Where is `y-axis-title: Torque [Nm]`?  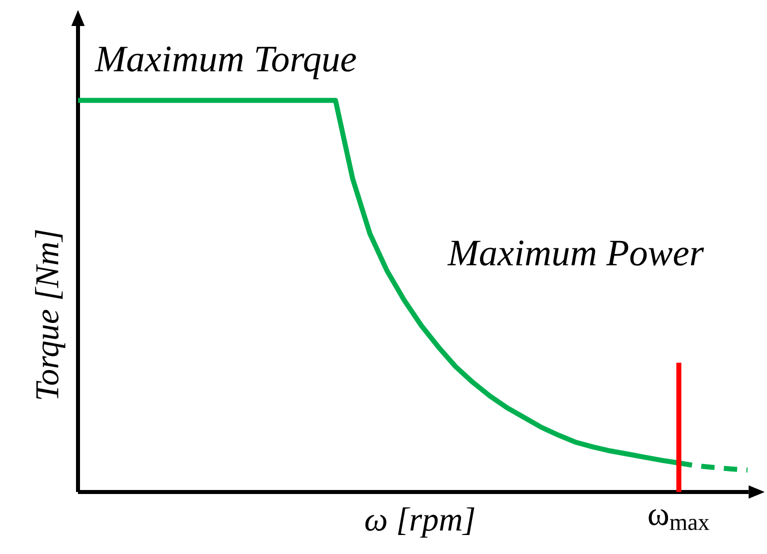
y-axis-title: Torque [Nm] is located at coordinates (50, 315).